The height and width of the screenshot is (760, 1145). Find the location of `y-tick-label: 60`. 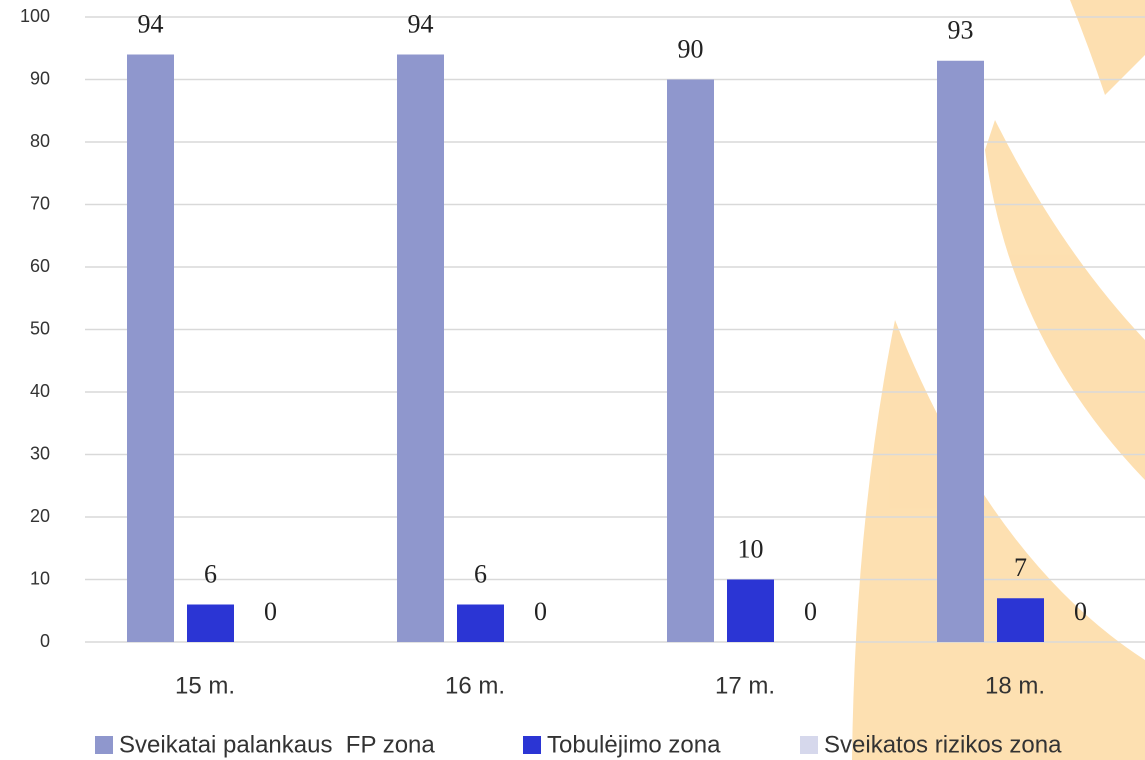

y-tick-label: 60 is located at coordinates (40, 266).